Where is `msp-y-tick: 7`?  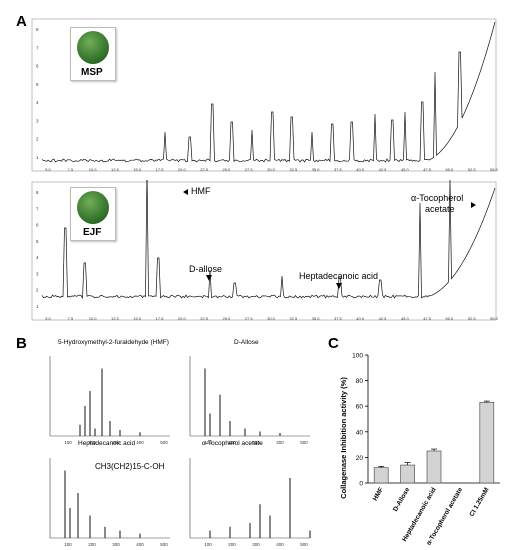 msp-y-tick: 7 is located at coordinates (37, 47).